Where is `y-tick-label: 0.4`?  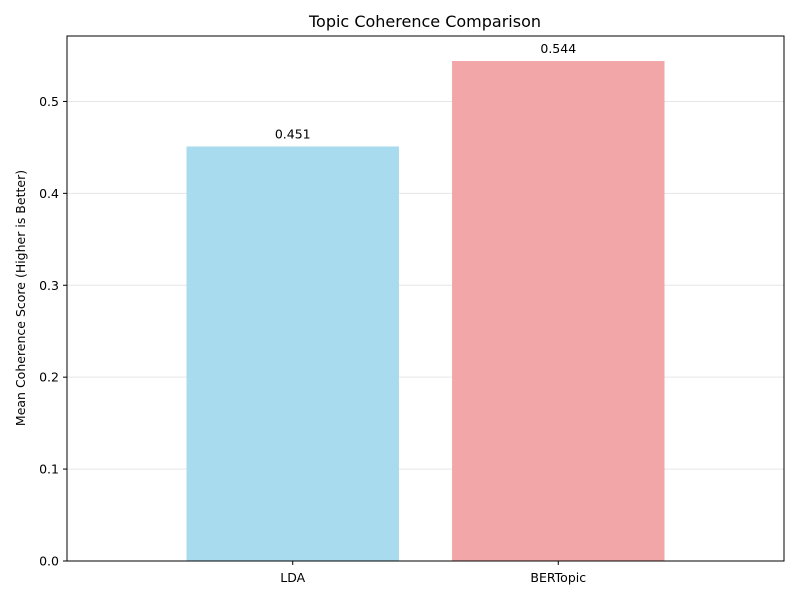
y-tick-label: 0.4 is located at coordinates (49, 193).